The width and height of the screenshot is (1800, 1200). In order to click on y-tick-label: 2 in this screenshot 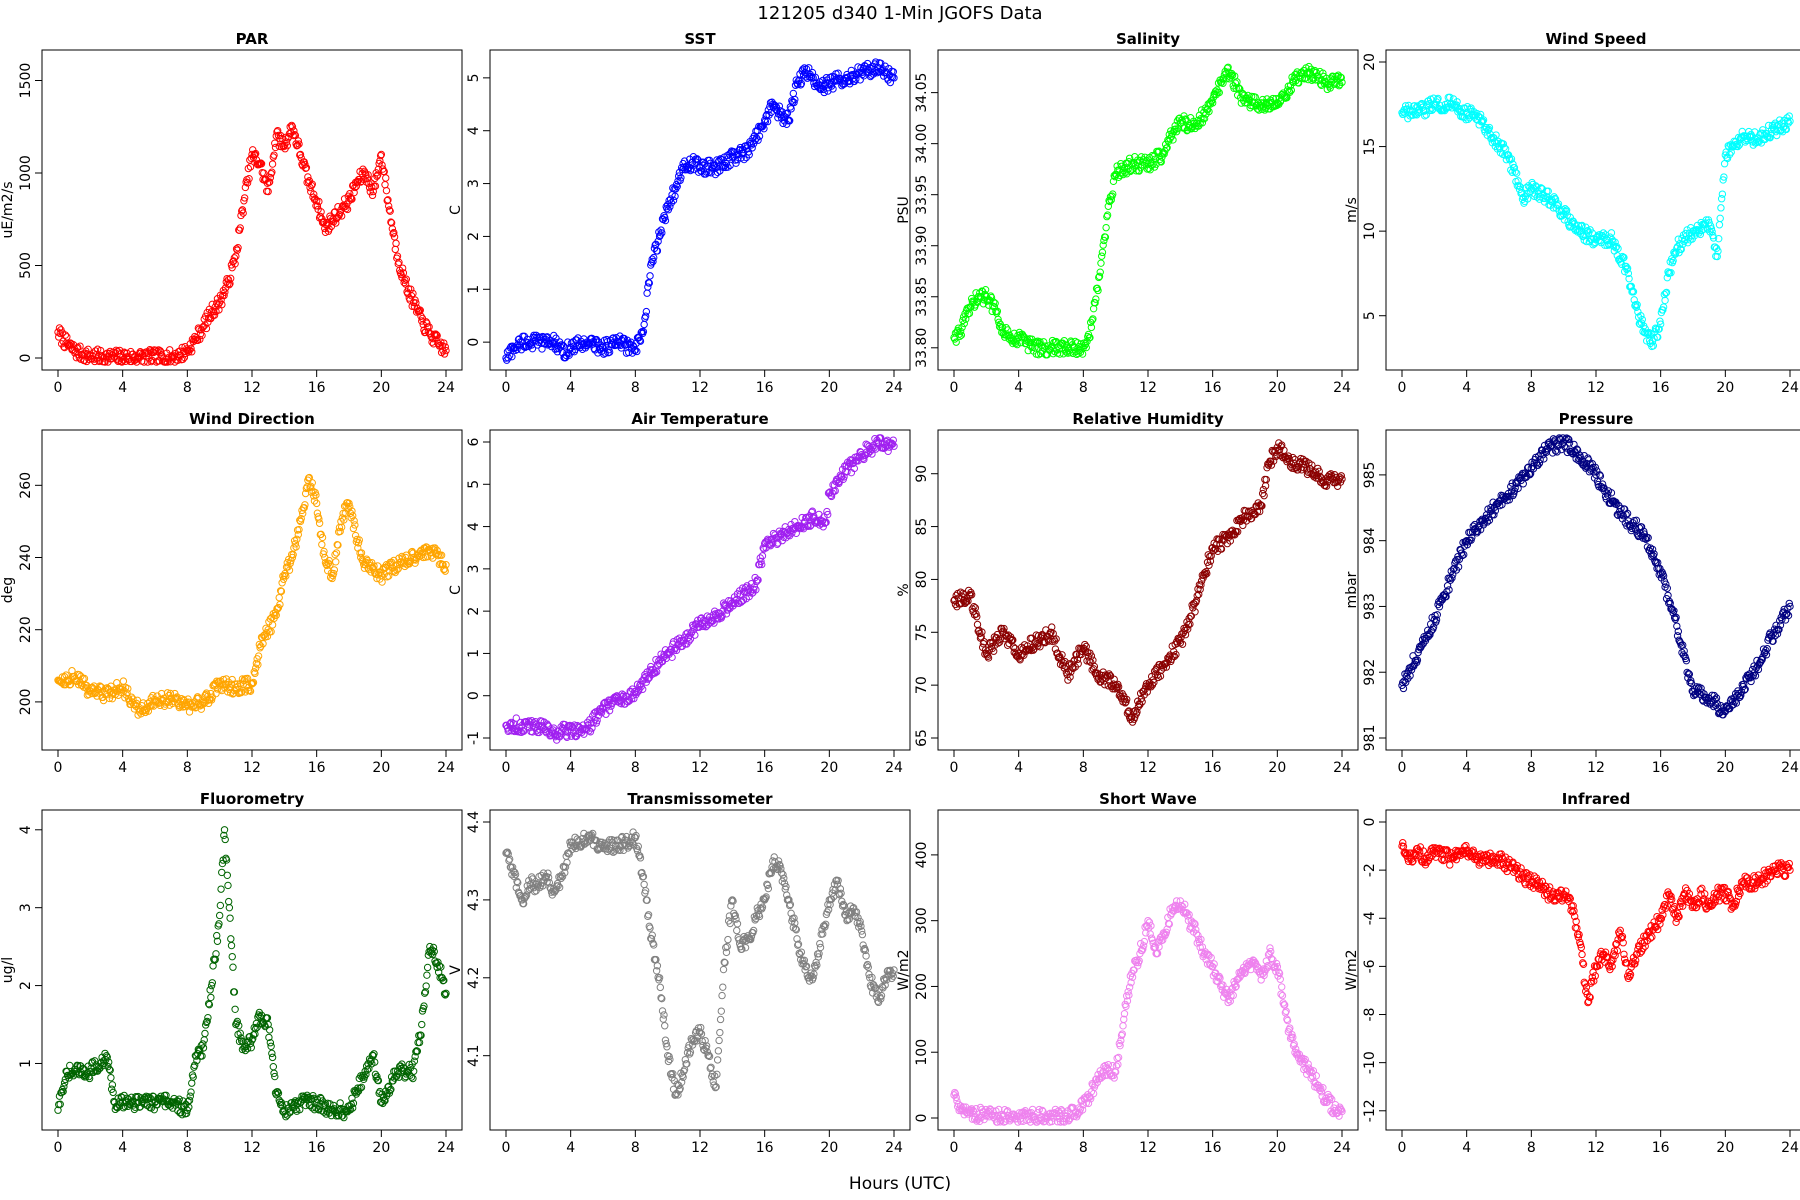, I will do `click(26, 985)`.